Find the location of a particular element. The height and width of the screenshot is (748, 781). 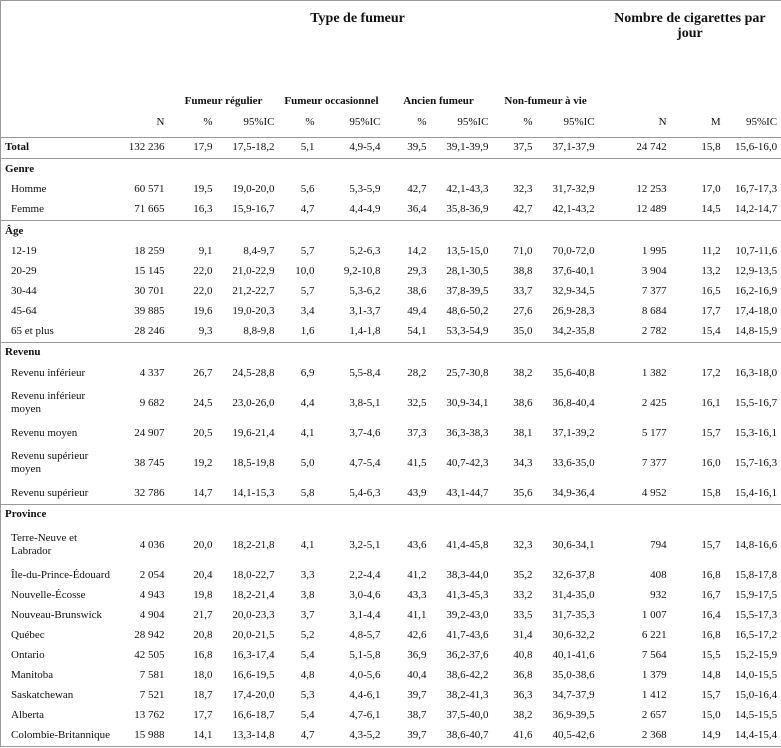

row-label: Colombie-Britannique is located at coordinates (60, 735).